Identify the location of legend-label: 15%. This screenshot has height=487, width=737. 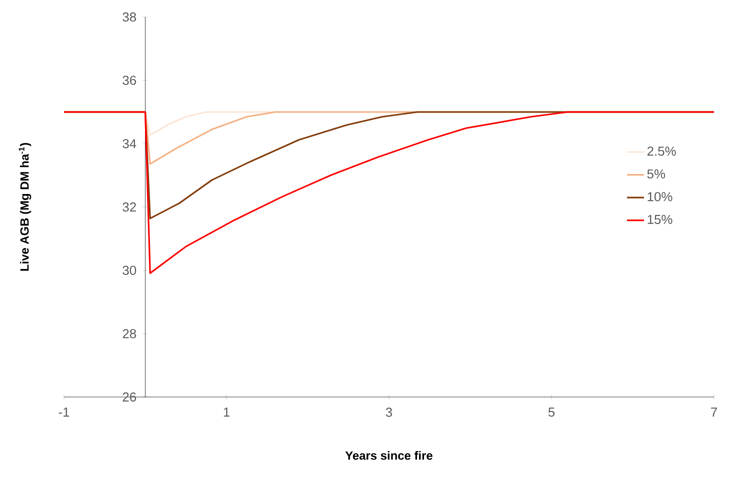
(660, 219).